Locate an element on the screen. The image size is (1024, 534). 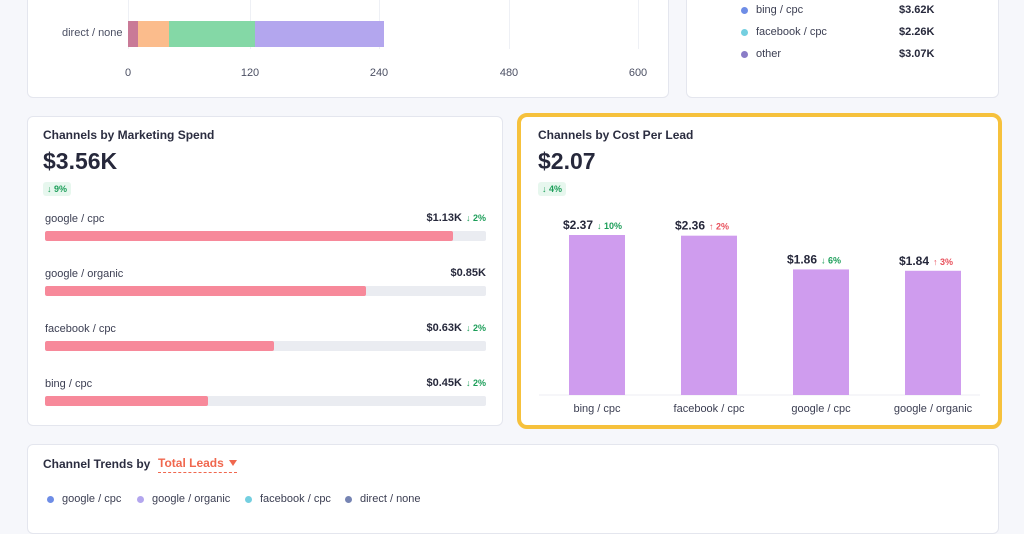
legend-label: other is located at coordinates (769, 54).